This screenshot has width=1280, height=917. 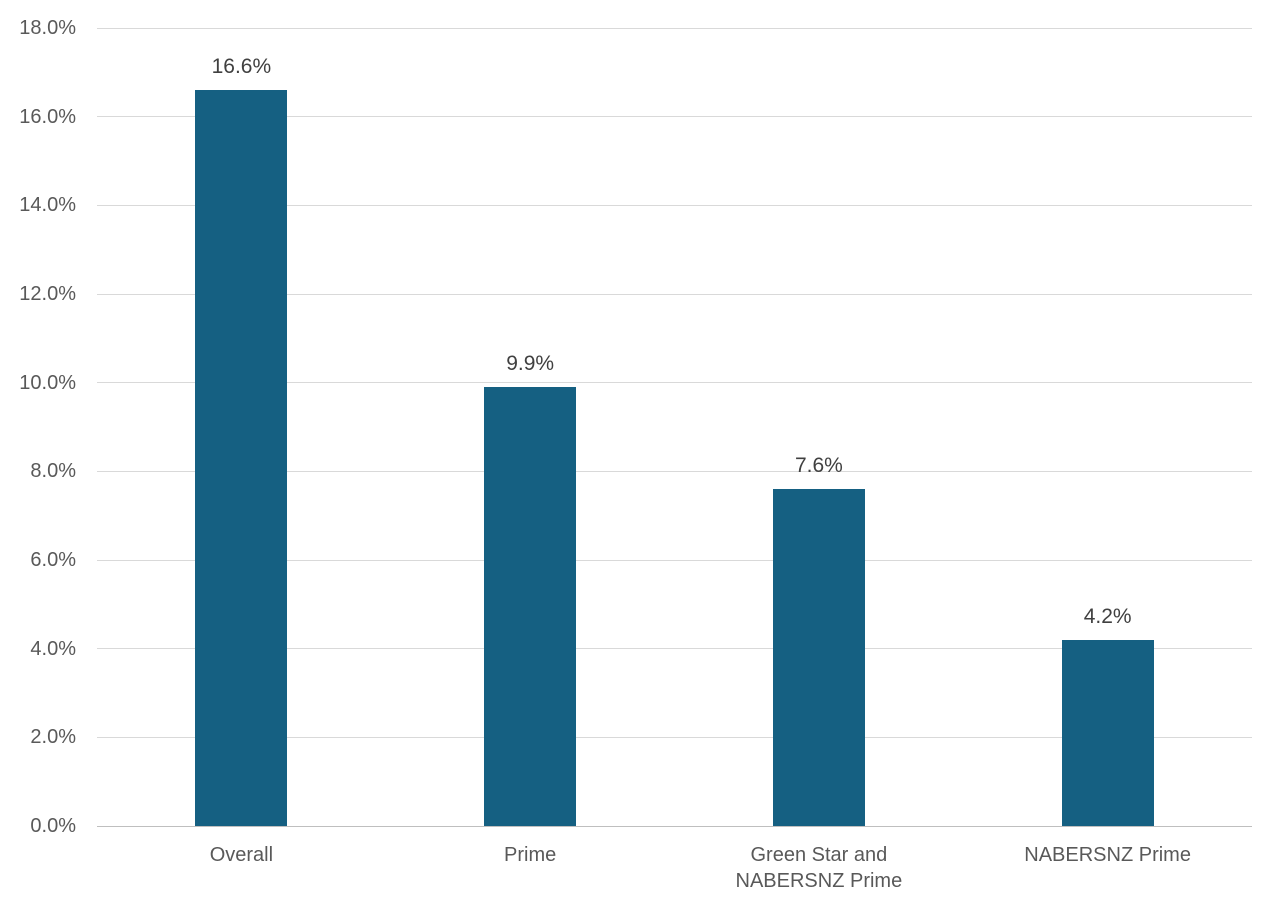 What do you see at coordinates (241, 855) in the screenshot?
I see `x-axis-category-label: Overall` at bounding box center [241, 855].